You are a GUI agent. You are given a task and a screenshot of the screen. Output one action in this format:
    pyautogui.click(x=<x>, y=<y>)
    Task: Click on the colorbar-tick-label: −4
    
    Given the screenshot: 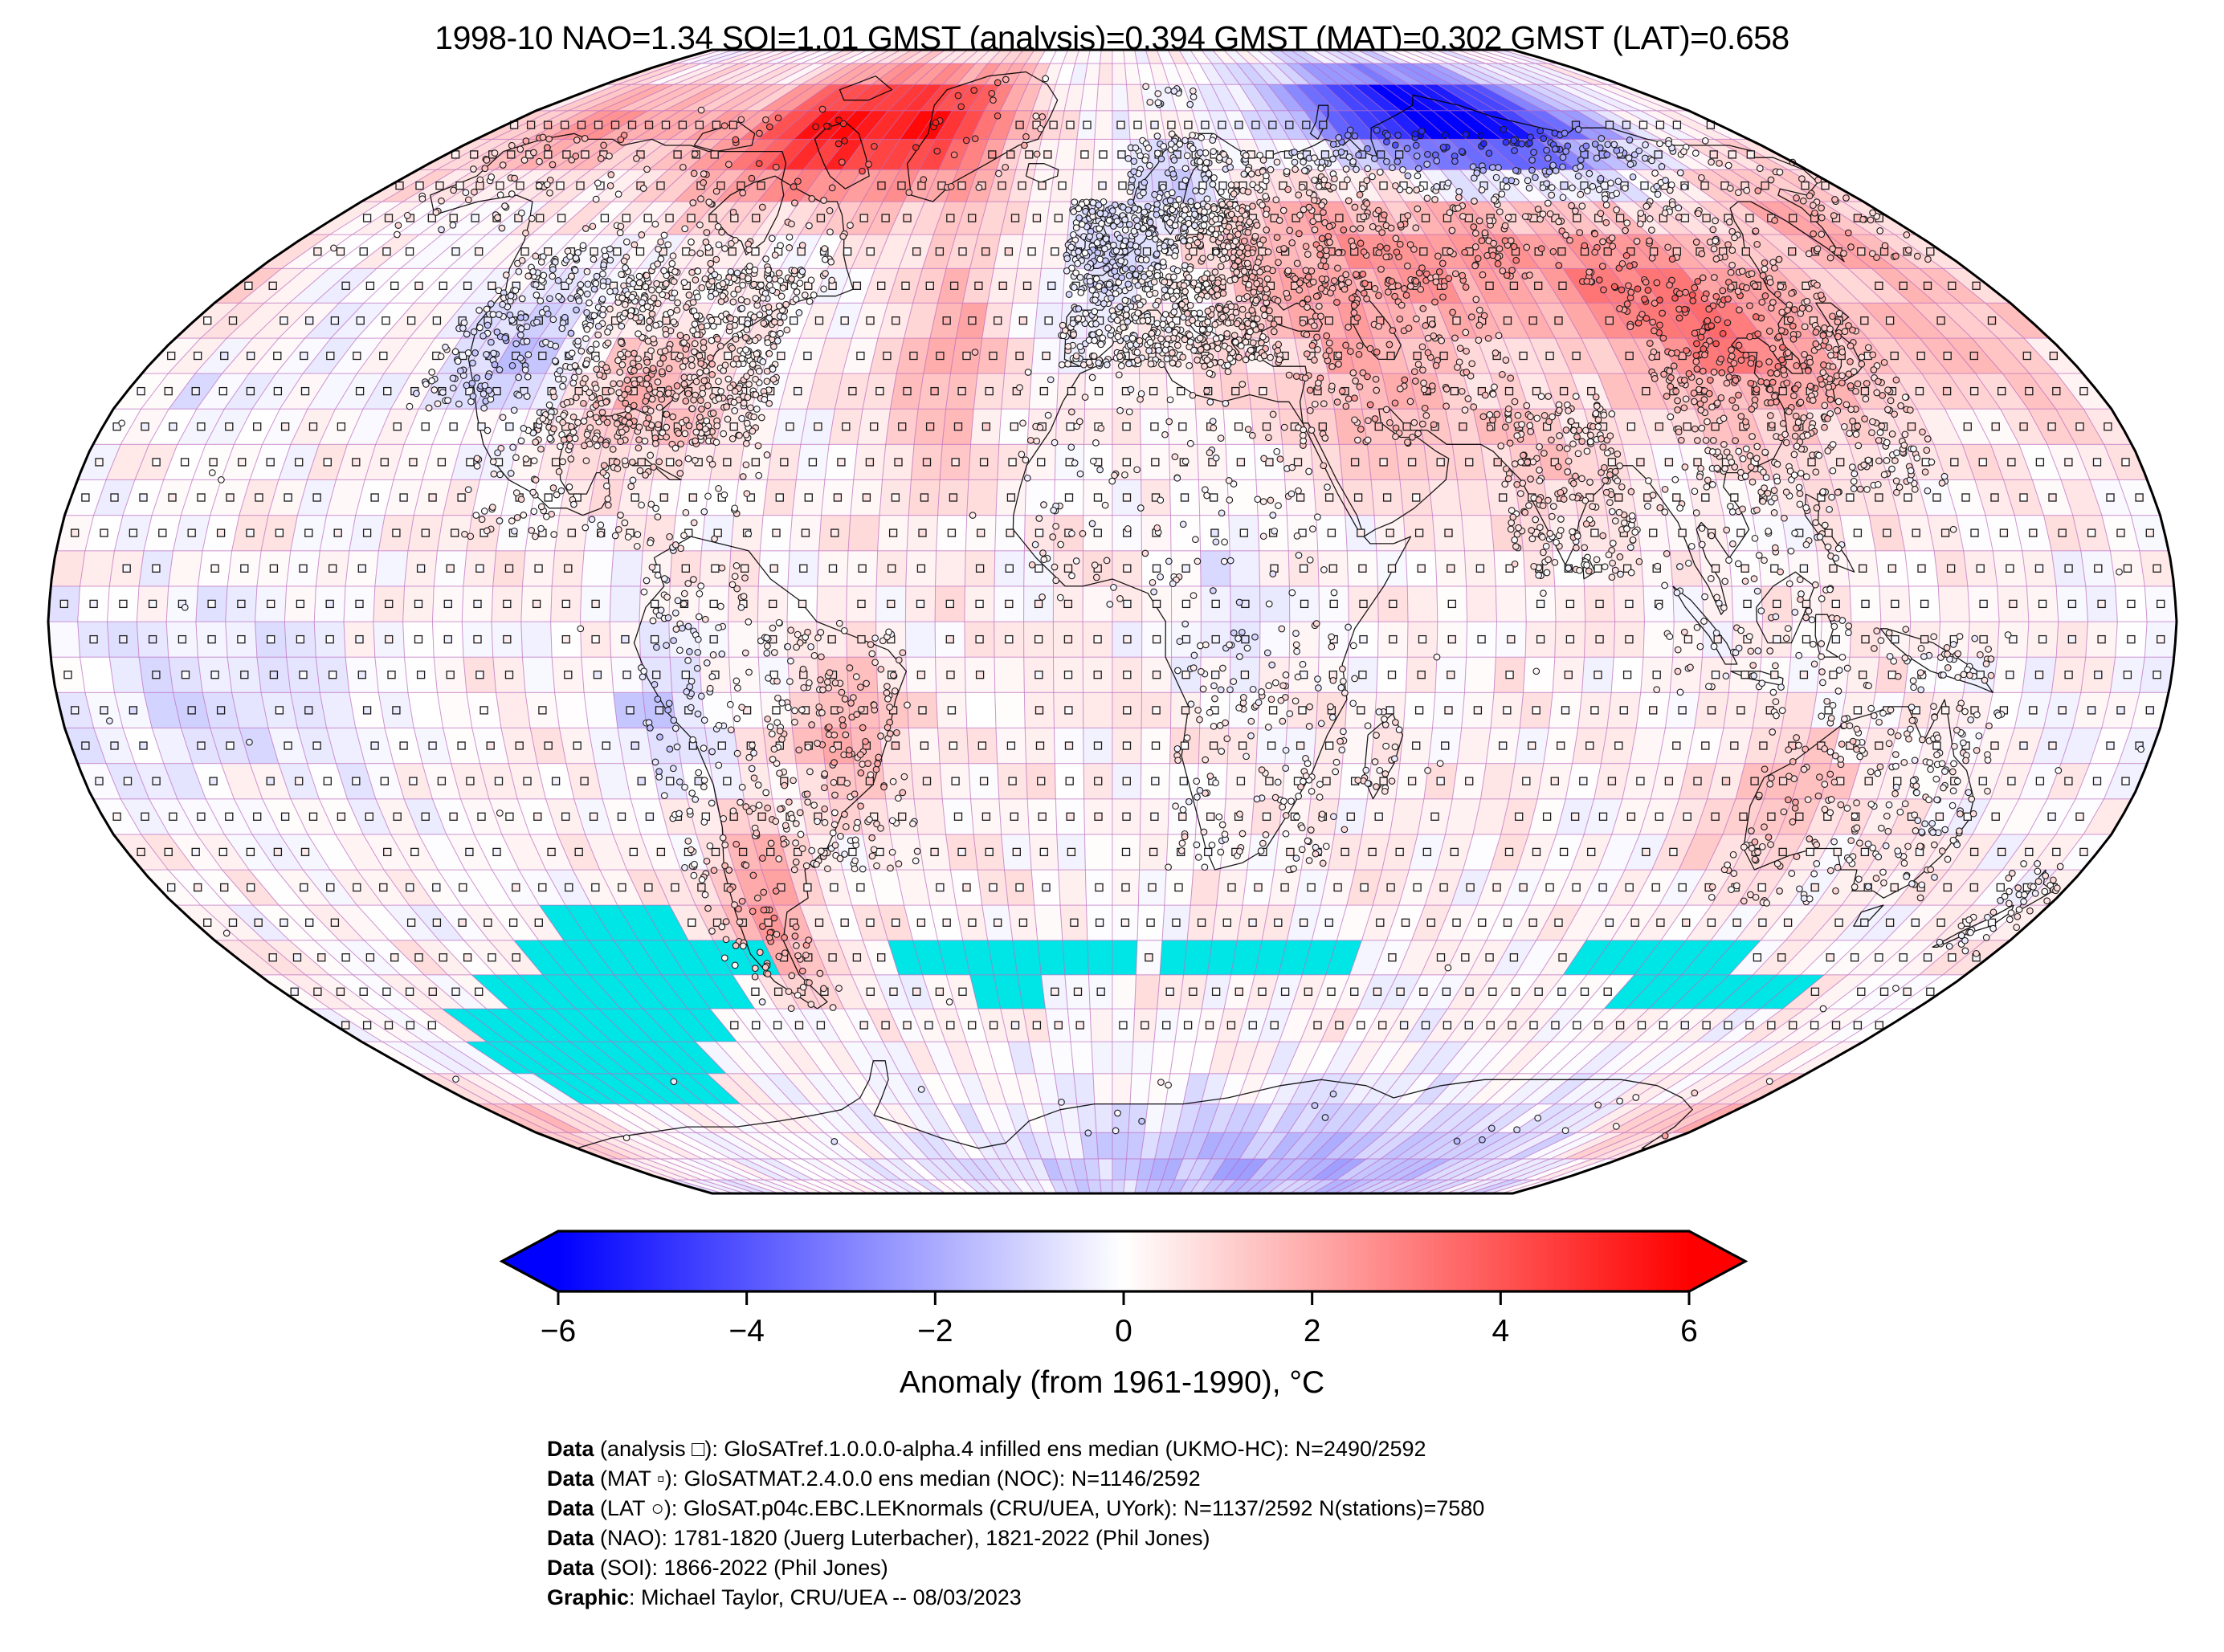 What is the action you would take?
    pyautogui.click(x=746, y=1331)
    